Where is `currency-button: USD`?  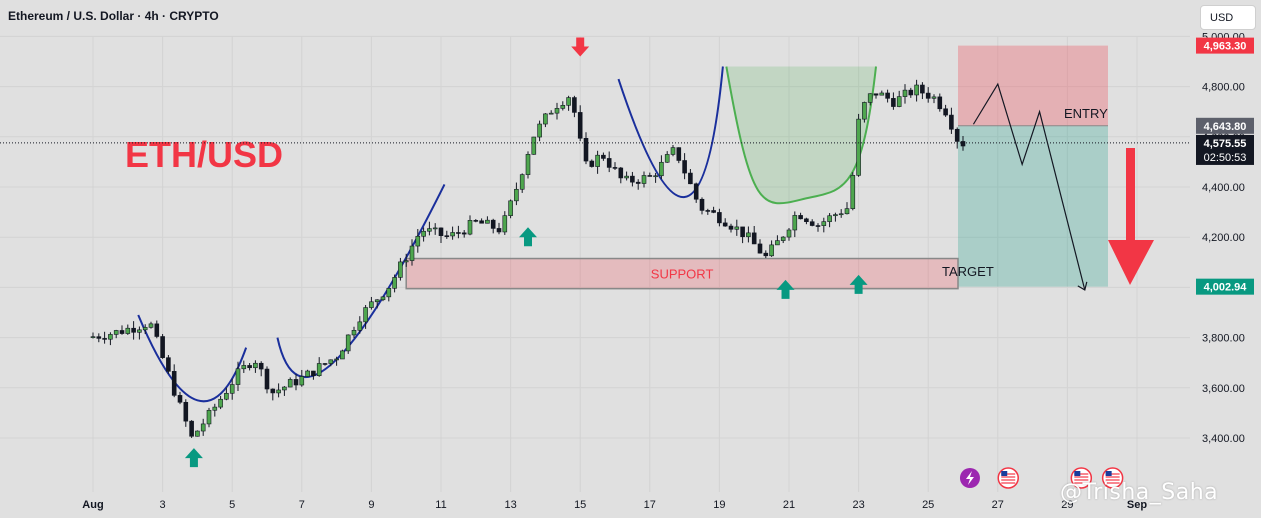 currency-button: USD is located at coordinates (1228, 17).